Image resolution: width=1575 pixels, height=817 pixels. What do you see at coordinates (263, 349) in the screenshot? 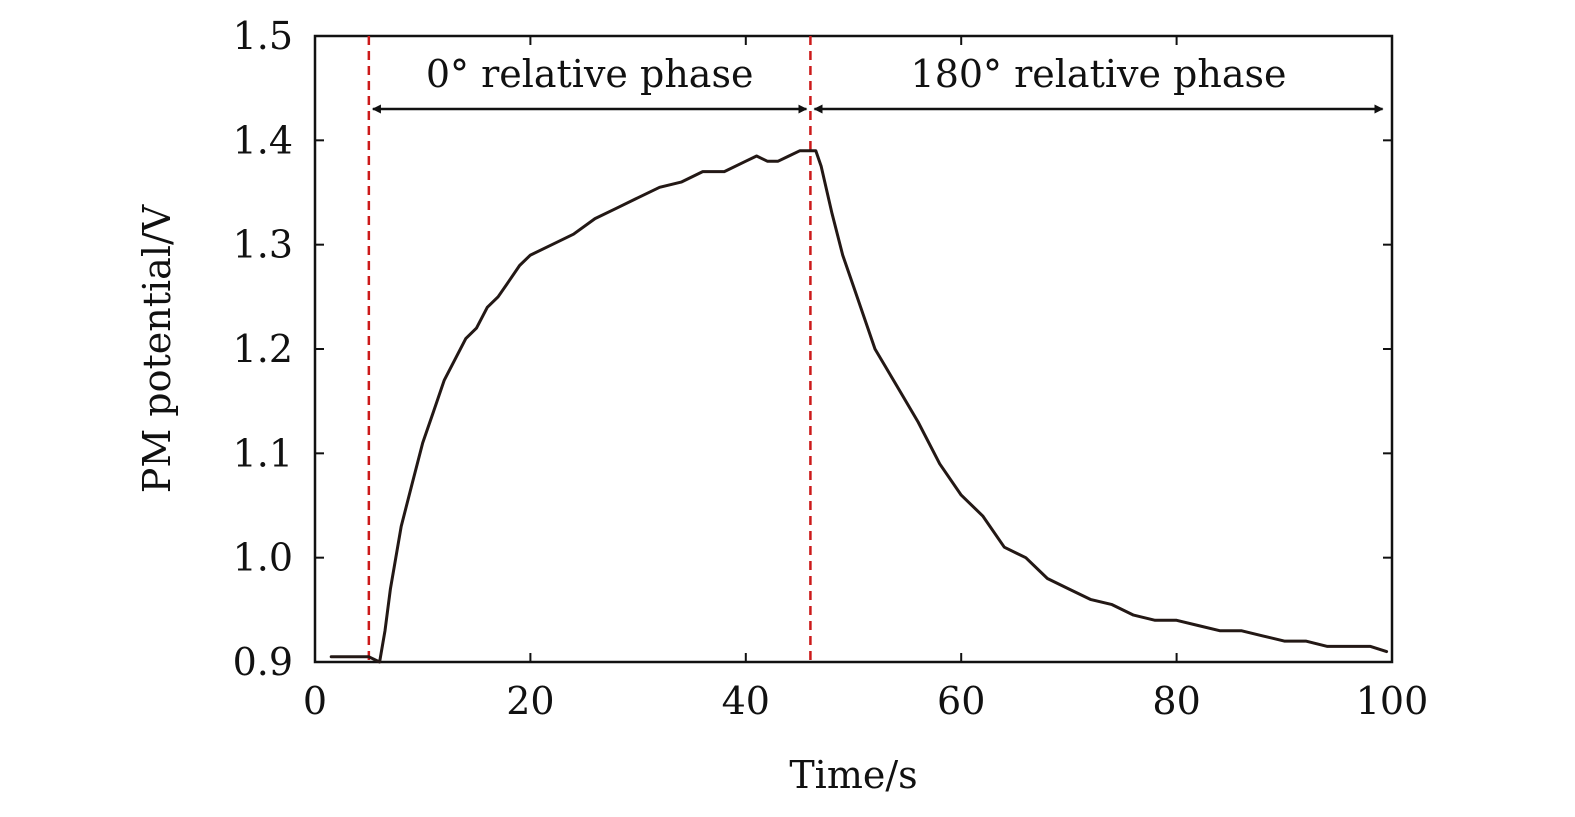
I see `y-tick-label: 1.2` at bounding box center [263, 349].